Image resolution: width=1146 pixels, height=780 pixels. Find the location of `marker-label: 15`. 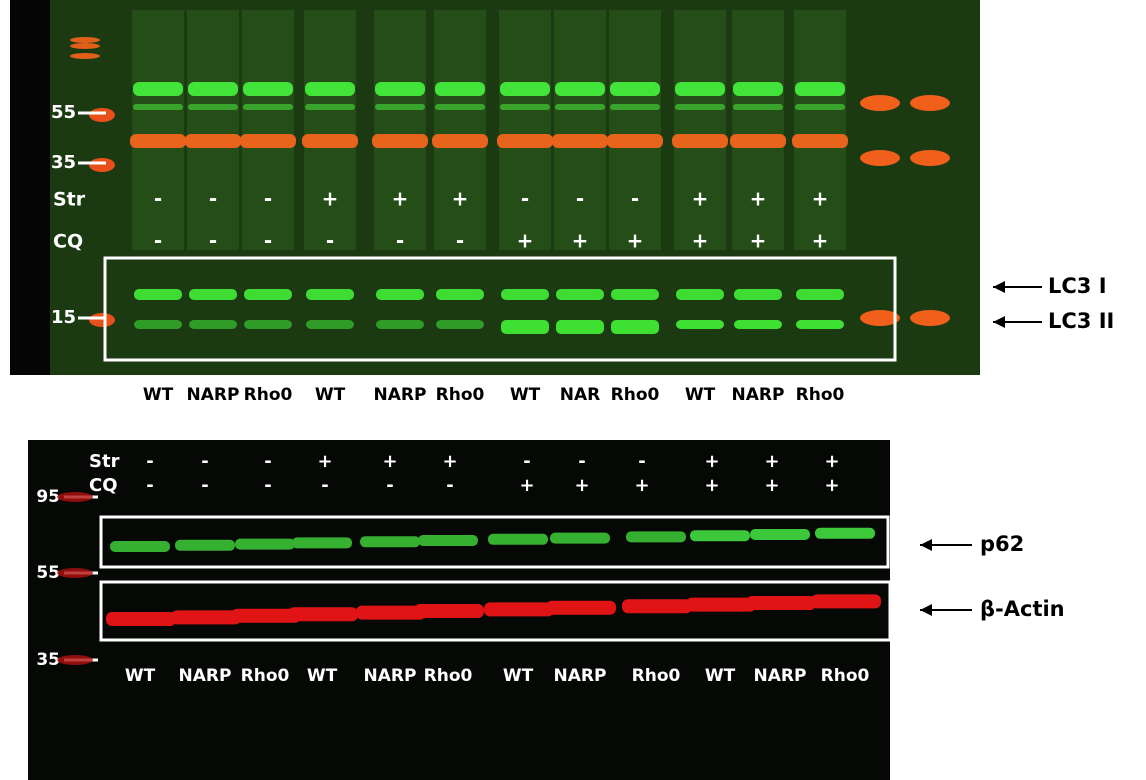

marker-label: 15 is located at coordinates (63, 317).